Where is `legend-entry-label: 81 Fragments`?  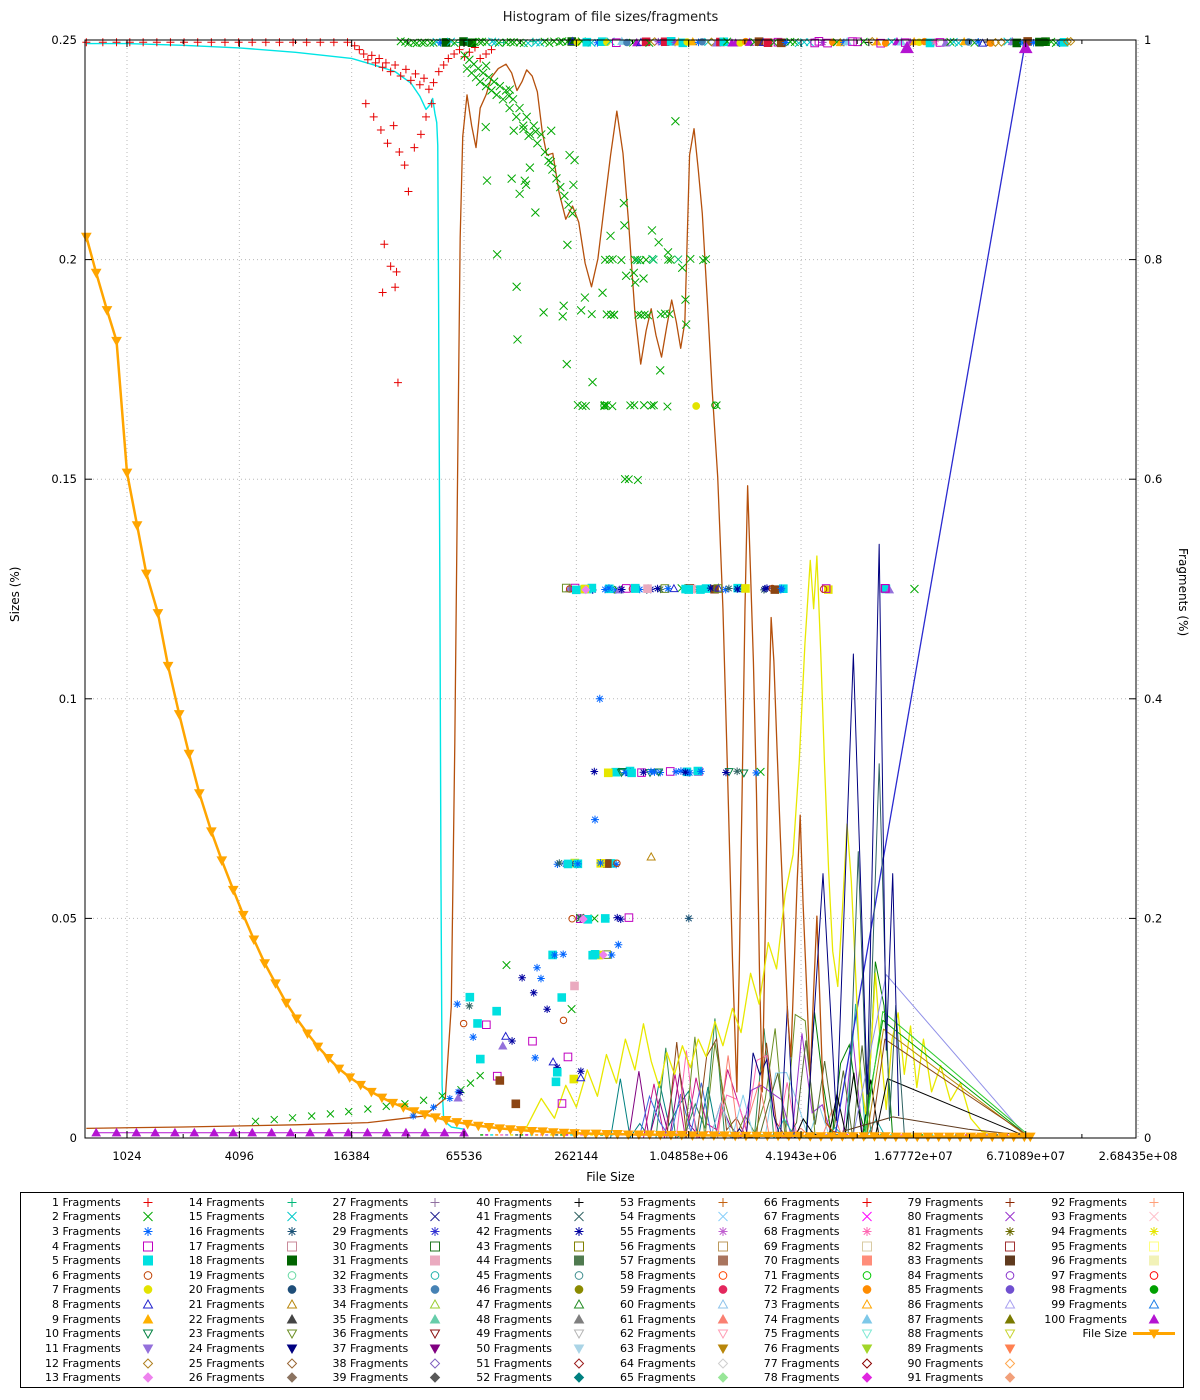
legend-entry-label: 81 Fragments is located at coordinates (945, 1232).